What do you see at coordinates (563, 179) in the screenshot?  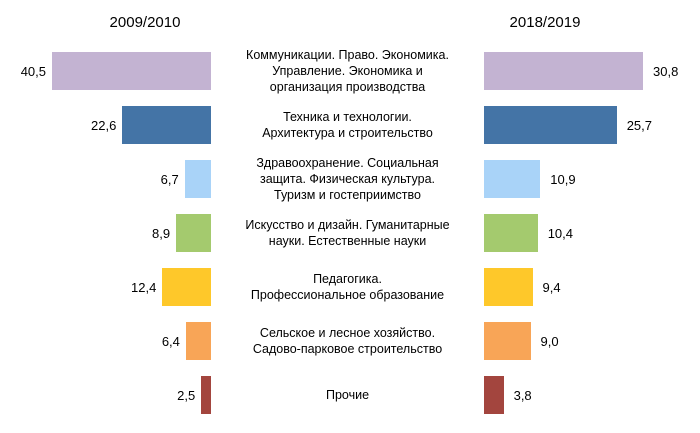 I see `value-label-right: 10,9` at bounding box center [563, 179].